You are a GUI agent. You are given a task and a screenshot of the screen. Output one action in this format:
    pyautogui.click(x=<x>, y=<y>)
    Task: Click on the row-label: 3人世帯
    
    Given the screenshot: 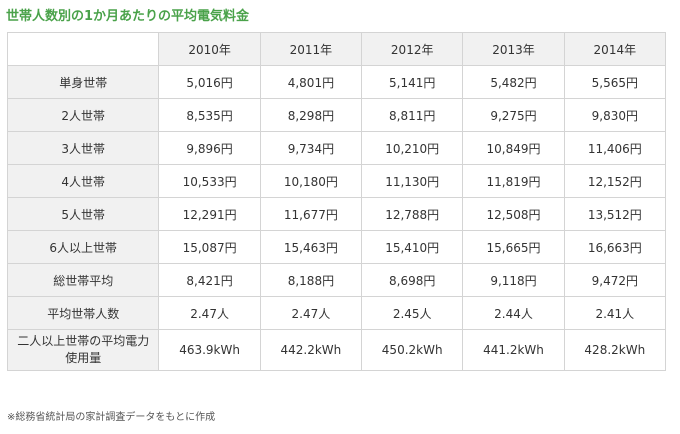 What is the action you would take?
    pyautogui.click(x=83, y=148)
    